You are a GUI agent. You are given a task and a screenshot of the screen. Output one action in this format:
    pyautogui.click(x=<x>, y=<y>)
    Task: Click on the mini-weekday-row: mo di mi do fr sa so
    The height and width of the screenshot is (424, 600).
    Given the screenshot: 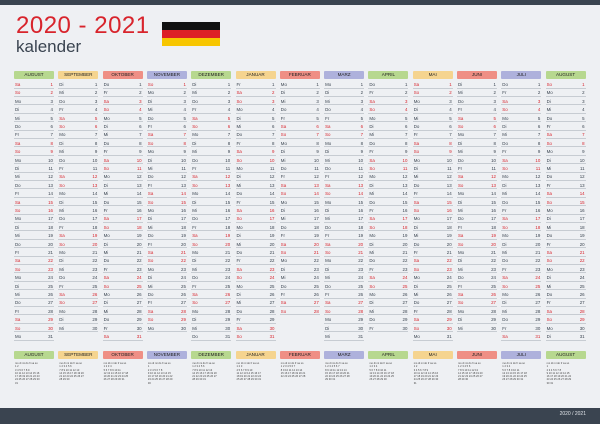 What is the action you would take?
    pyautogui.click(x=558, y=363)
    